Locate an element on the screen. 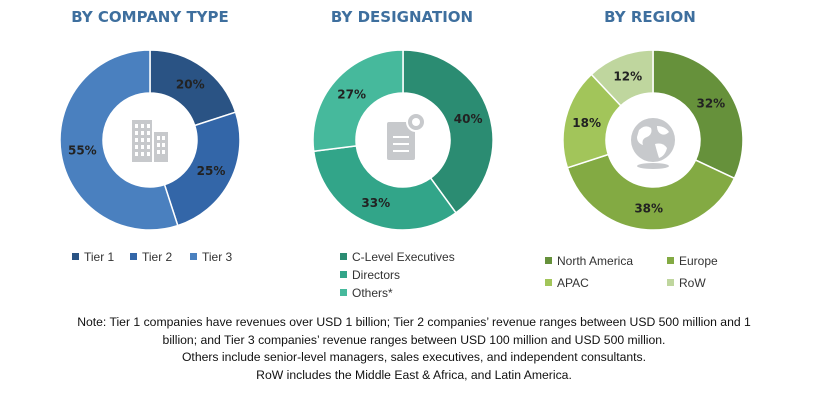 The height and width of the screenshot is (400, 828). legend-item-directors: Directors is located at coordinates (370, 275).